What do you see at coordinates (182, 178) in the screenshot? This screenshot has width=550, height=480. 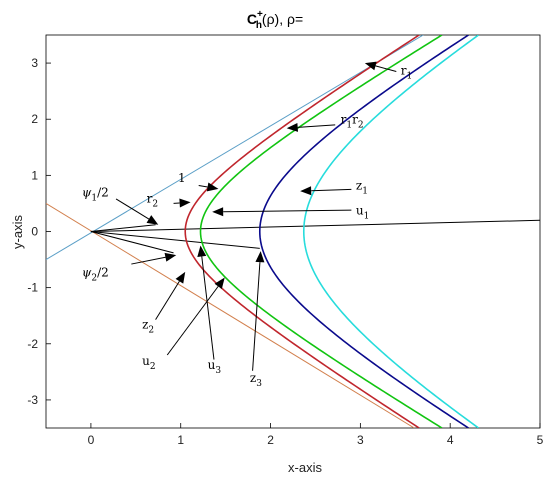 I see `annotation-label: 1` at bounding box center [182, 178].